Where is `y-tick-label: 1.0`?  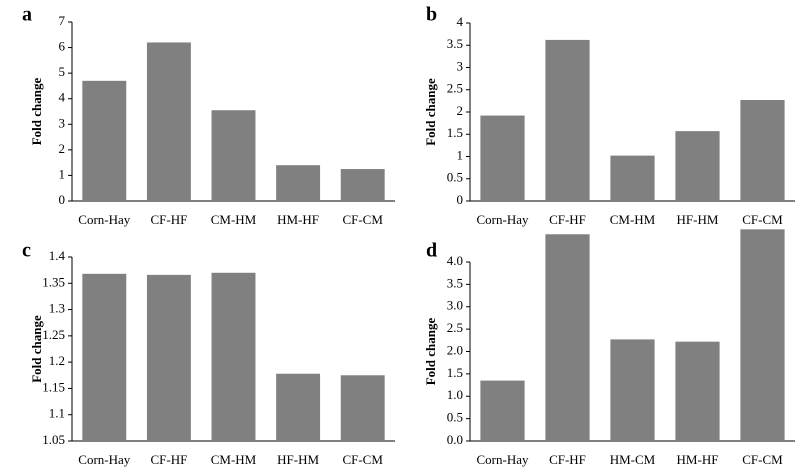 y-tick-label: 1.0 is located at coordinates (455, 394).